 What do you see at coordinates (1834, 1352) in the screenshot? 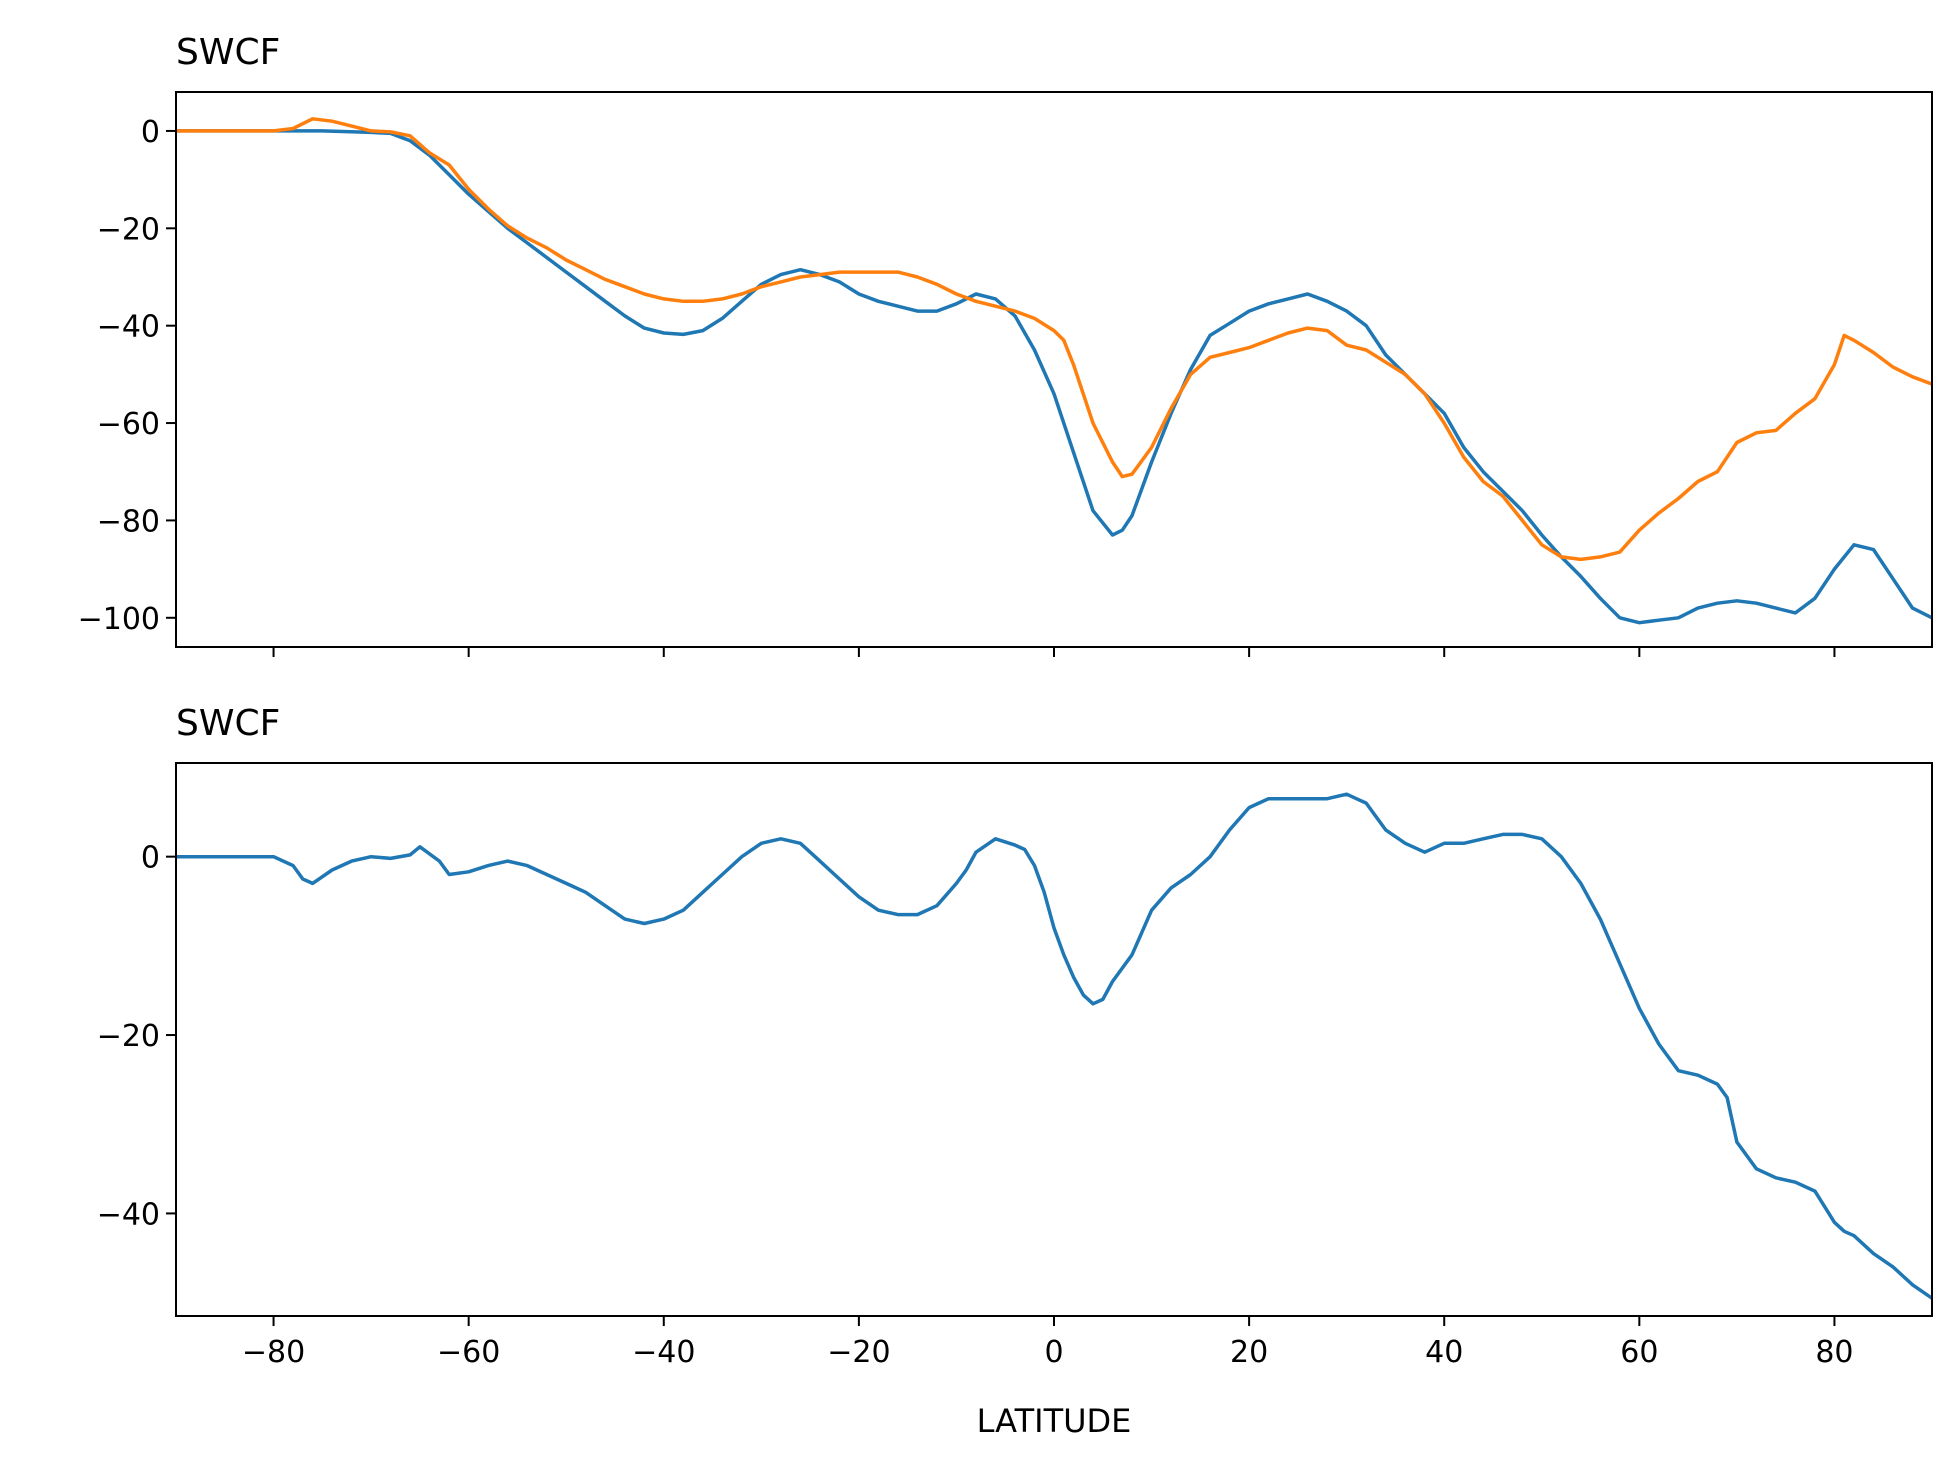
I see `bottom-x-tick-label: 80` at bounding box center [1834, 1352].